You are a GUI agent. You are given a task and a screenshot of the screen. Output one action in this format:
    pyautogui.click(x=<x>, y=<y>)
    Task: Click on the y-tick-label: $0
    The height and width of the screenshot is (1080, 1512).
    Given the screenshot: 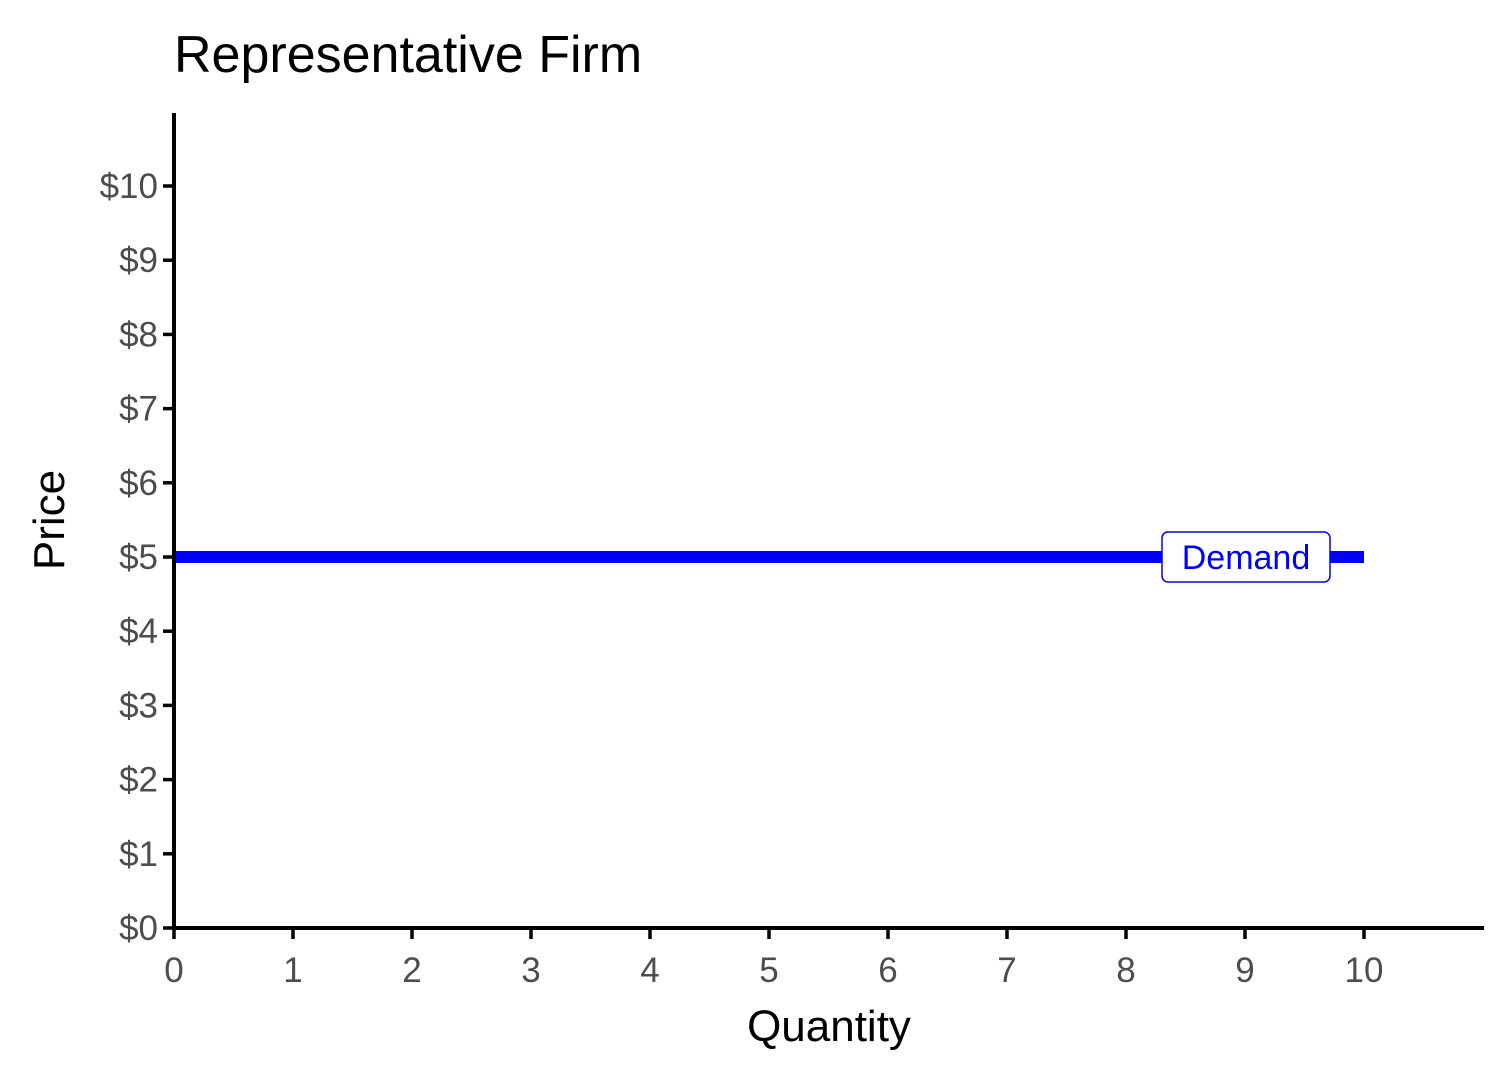 What is the action you would take?
    pyautogui.click(x=138, y=928)
    